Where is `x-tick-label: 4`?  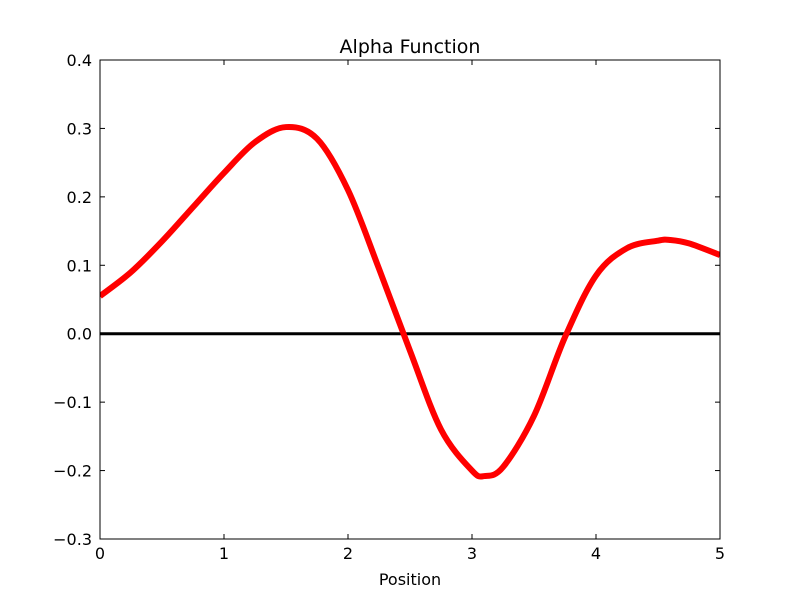
x-tick-label: 4 is located at coordinates (596, 553).